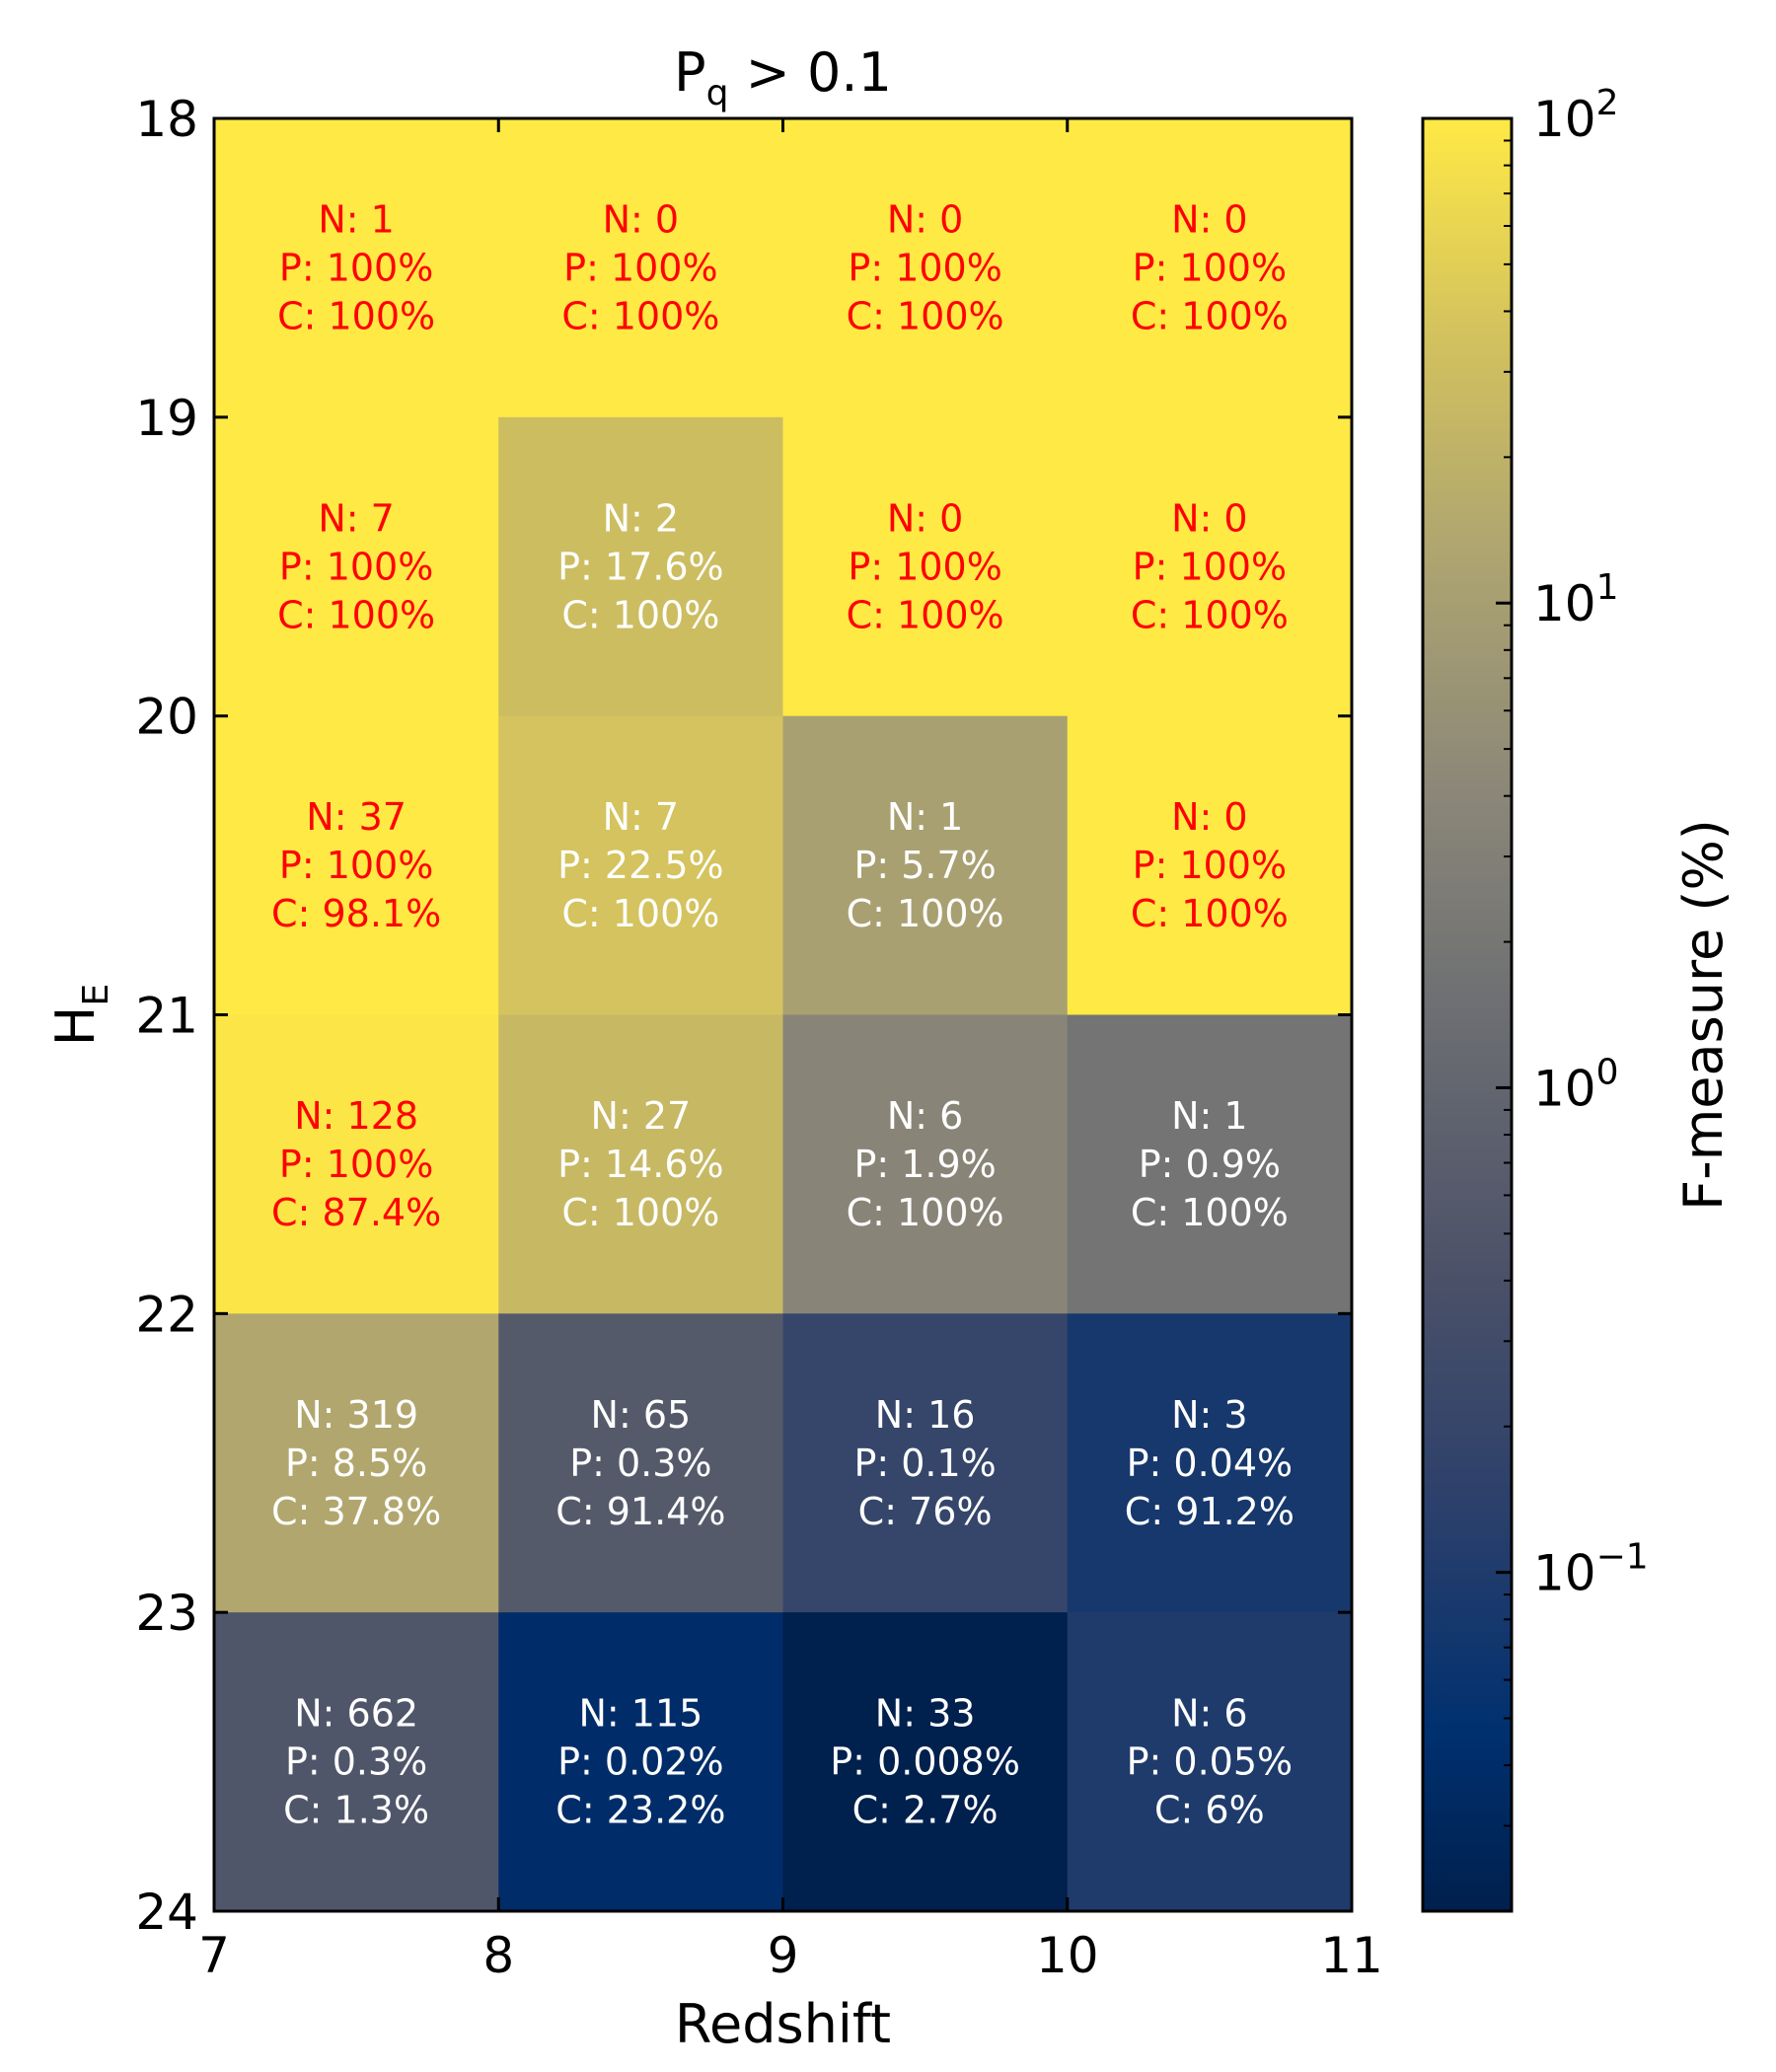  Describe the element at coordinates (926, 1811) in the screenshot. I see `cell-22-completeness-label: C: 2.7%` at that location.